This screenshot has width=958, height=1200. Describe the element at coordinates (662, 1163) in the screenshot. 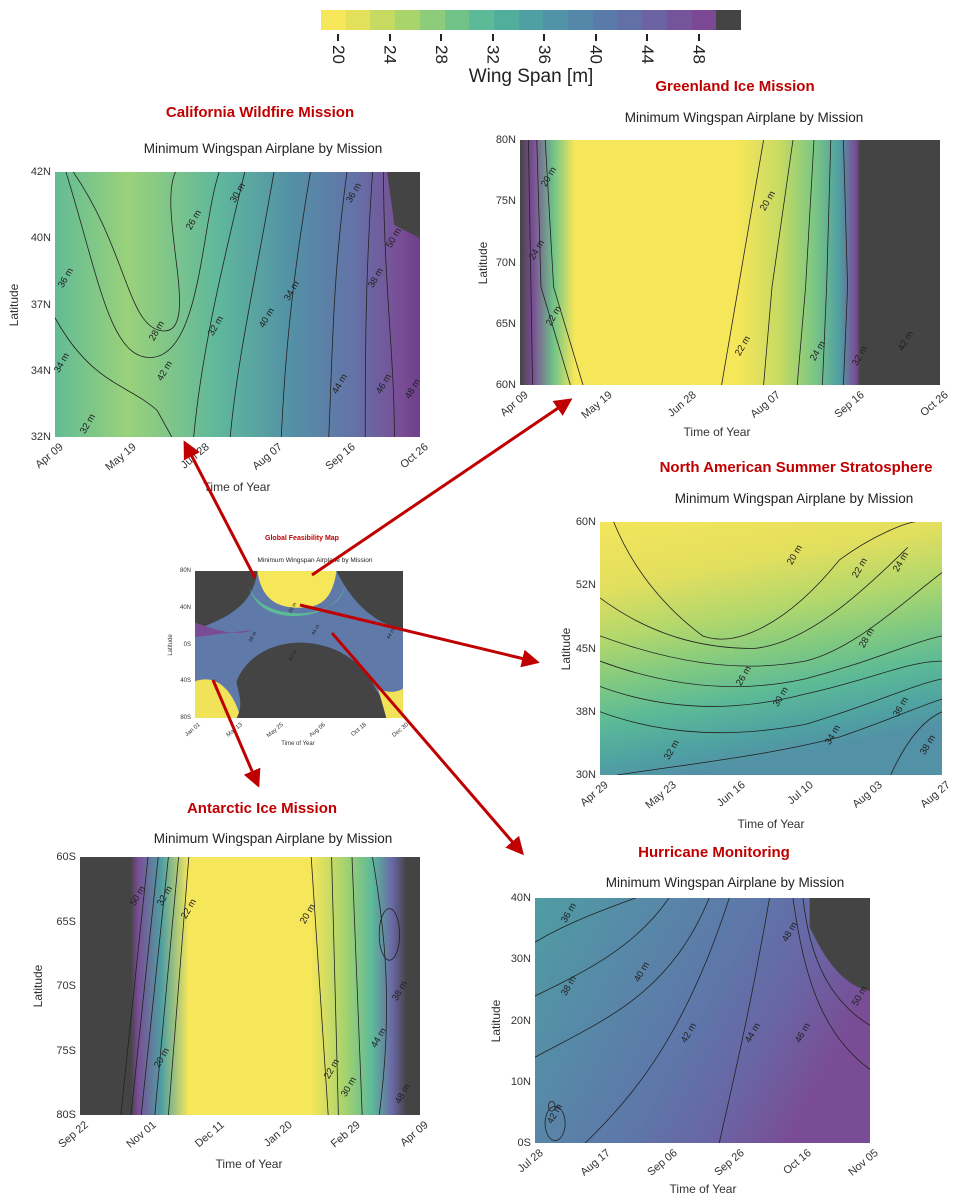

I see `x-tick-label: Sep 06` at that location.